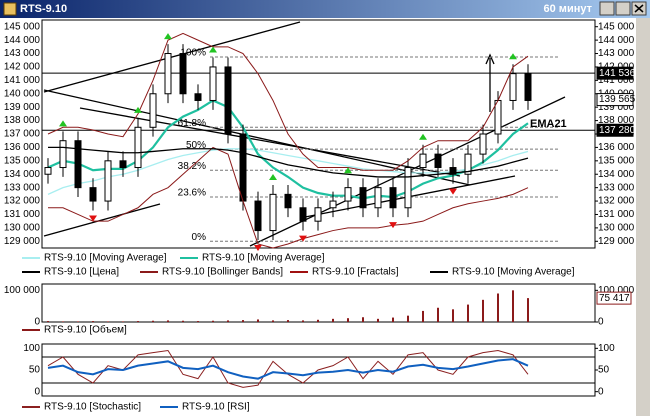 Image resolution: width=650 pixels, height=416 pixels. Describe the element at coordinates (196, 145) in the screenshot. I see `fib-label: 50%` at that location.